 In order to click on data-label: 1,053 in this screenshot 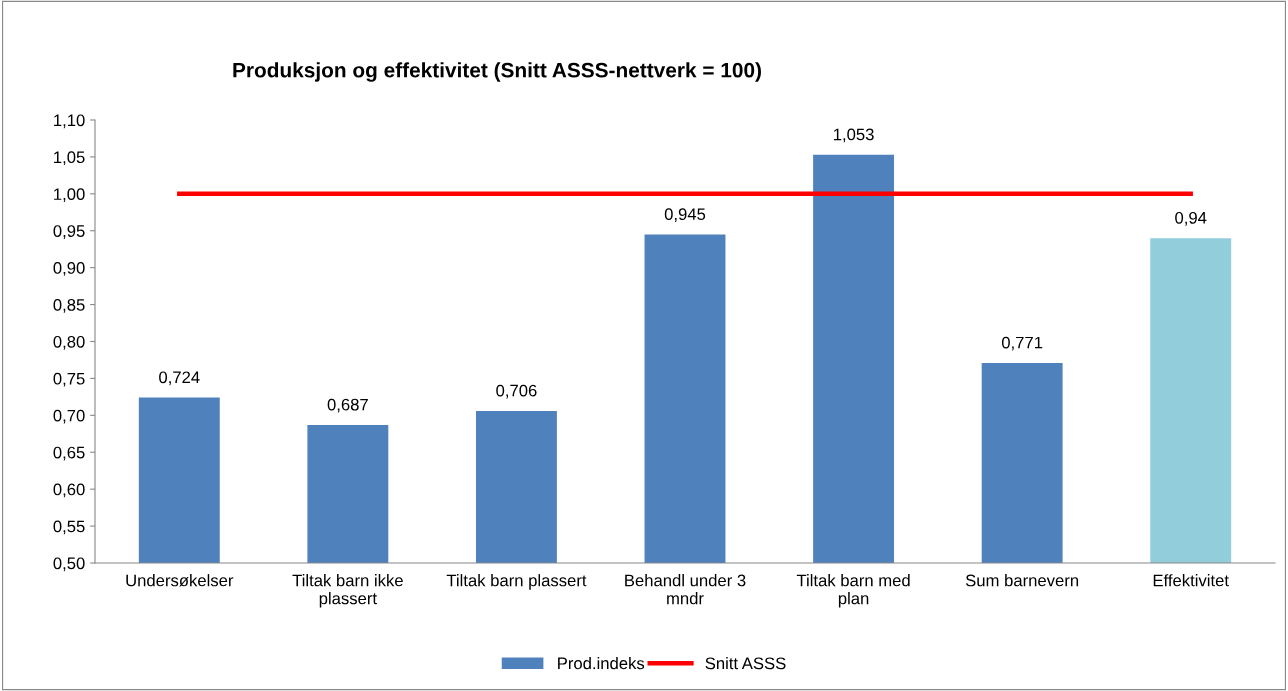, I will do `click(853, 135)`.